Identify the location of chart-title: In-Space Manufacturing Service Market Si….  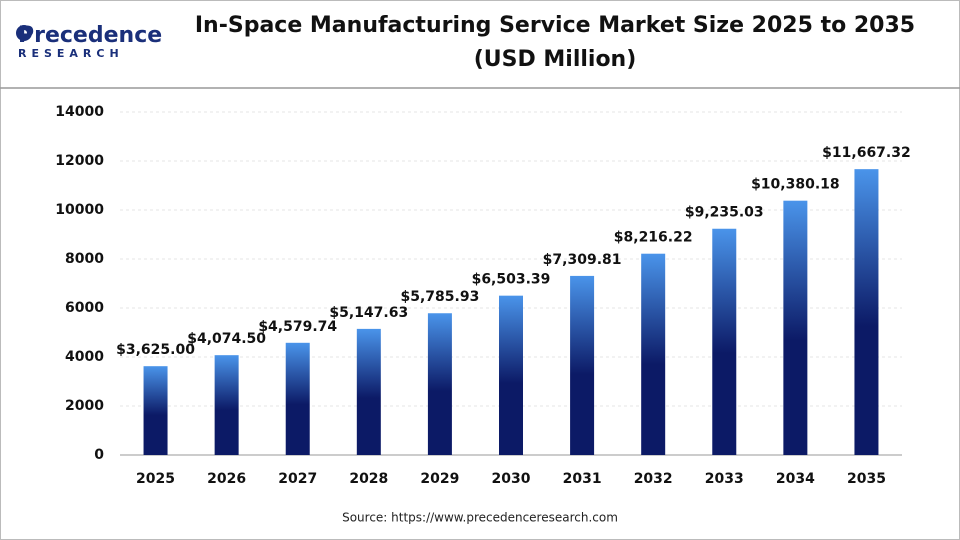
(555, 25).